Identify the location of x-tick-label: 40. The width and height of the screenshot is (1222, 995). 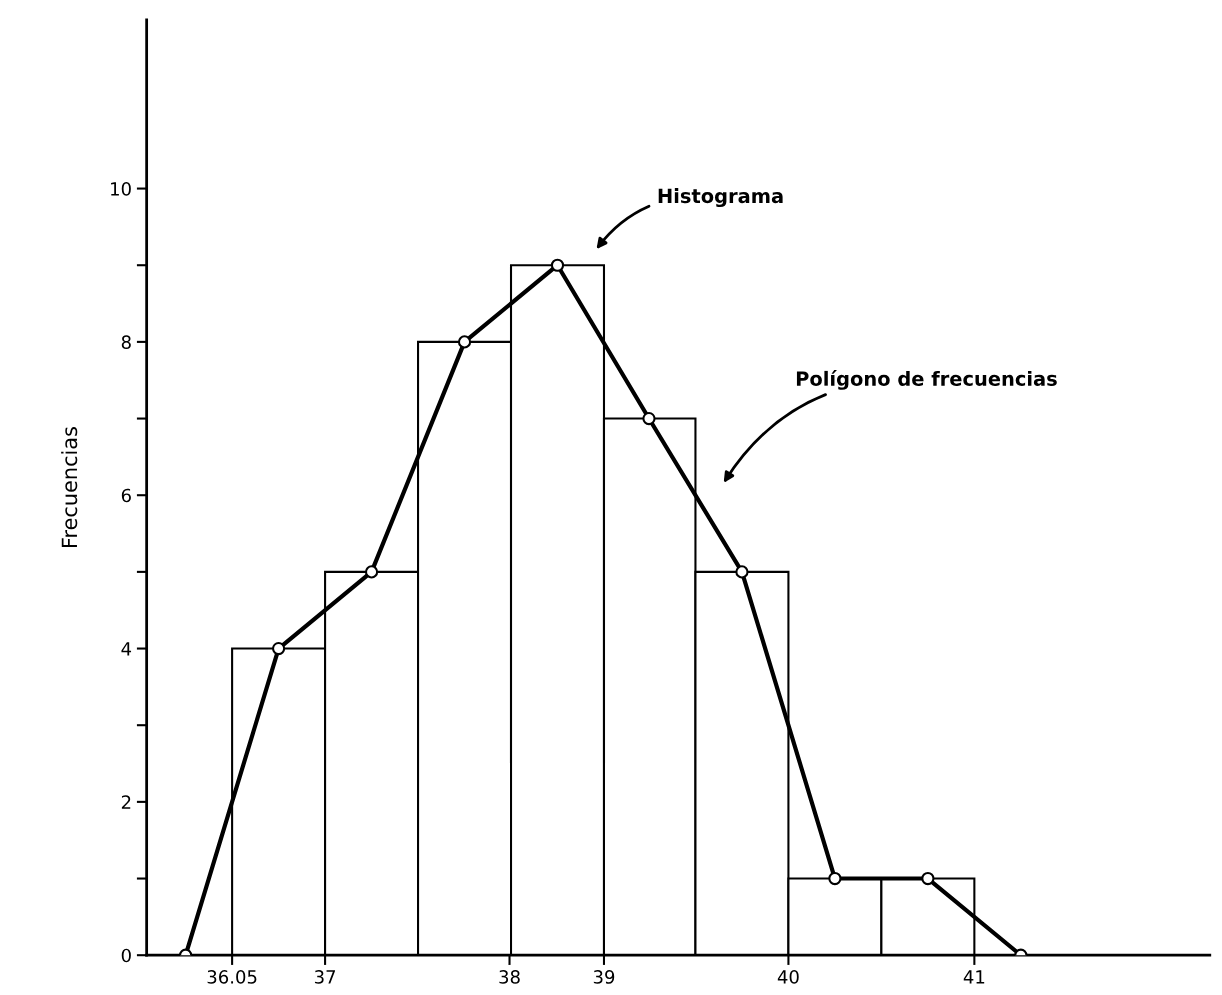
(788, 977).